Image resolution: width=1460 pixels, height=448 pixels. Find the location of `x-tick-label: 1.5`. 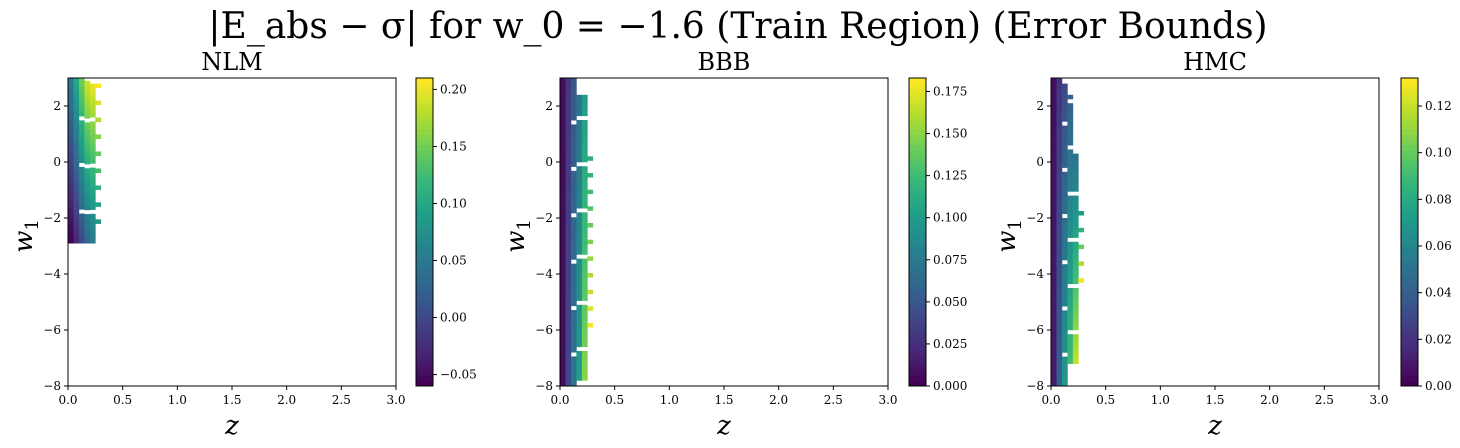

x-tick-label: 1.5 is located at coordinates (231, 400).